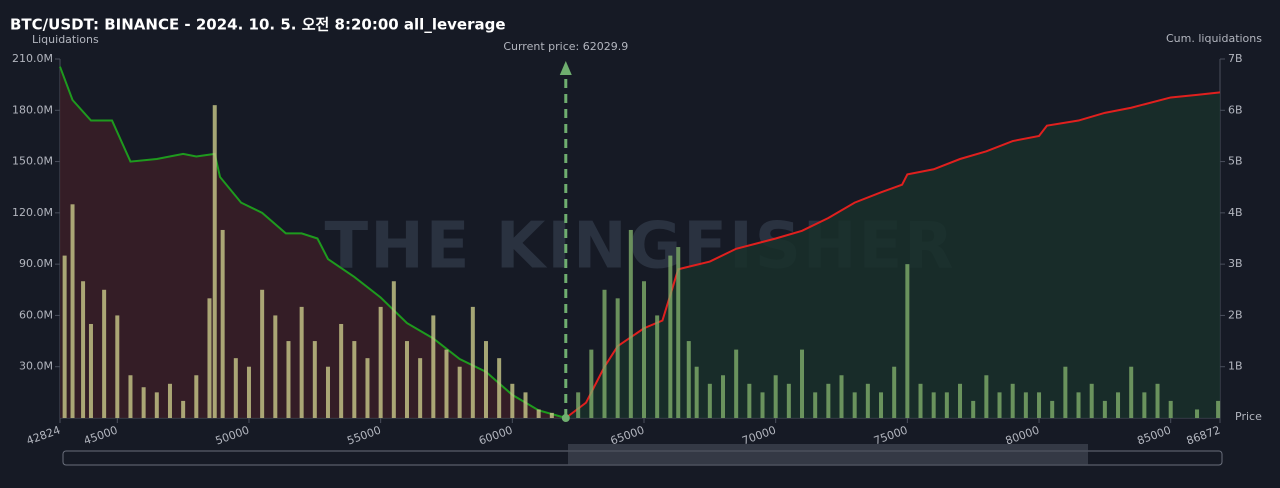  Describe the element at coordinates (1235, 109) in the screenshot. I see `y2-tick-label: 6B` at that location.